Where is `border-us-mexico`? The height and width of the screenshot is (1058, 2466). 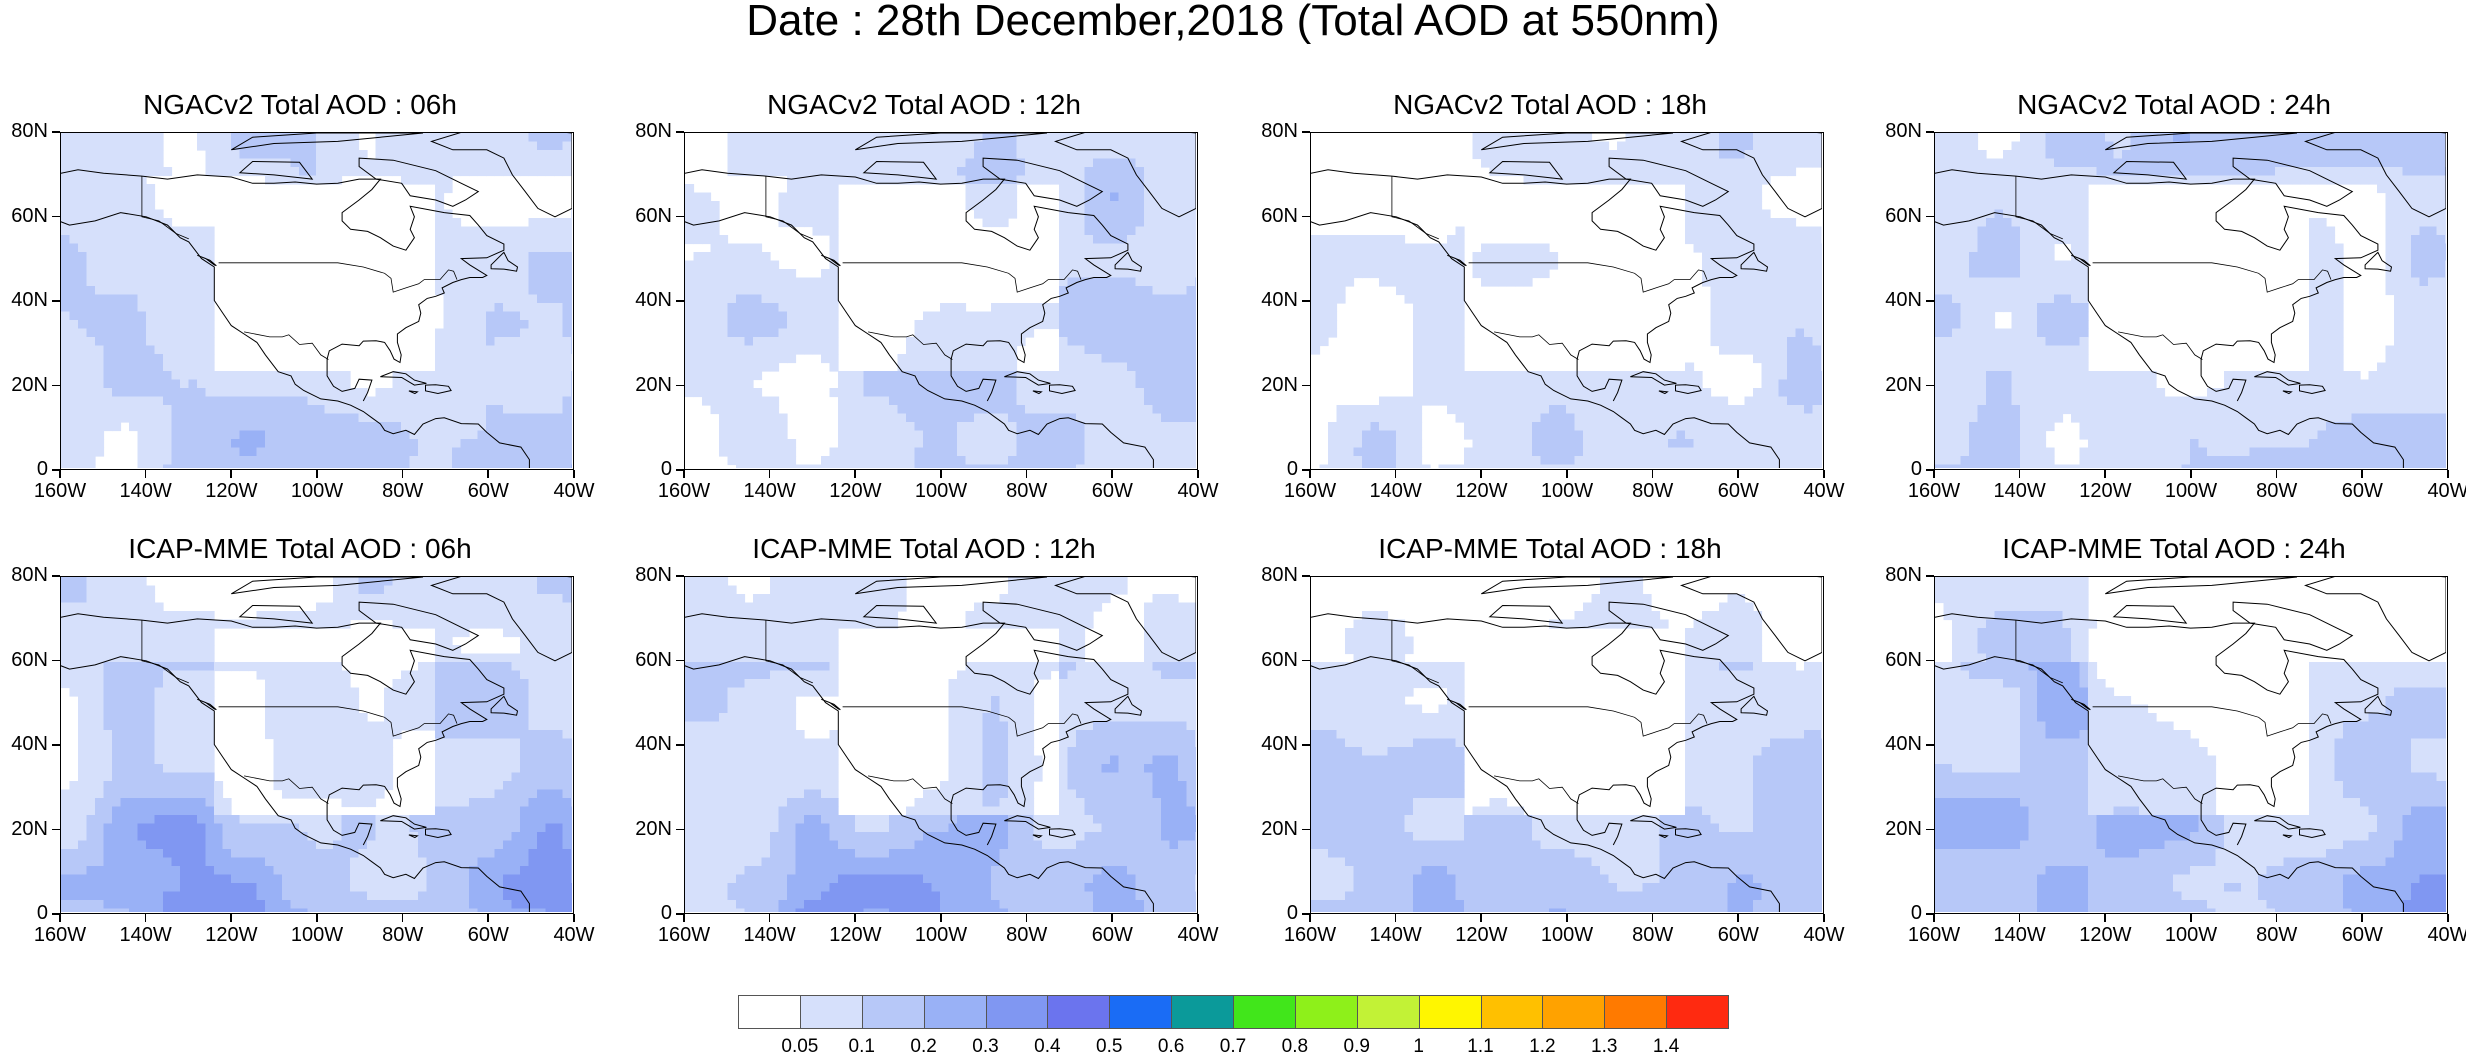 border-us-mexico is located at coordinates (286, 345).